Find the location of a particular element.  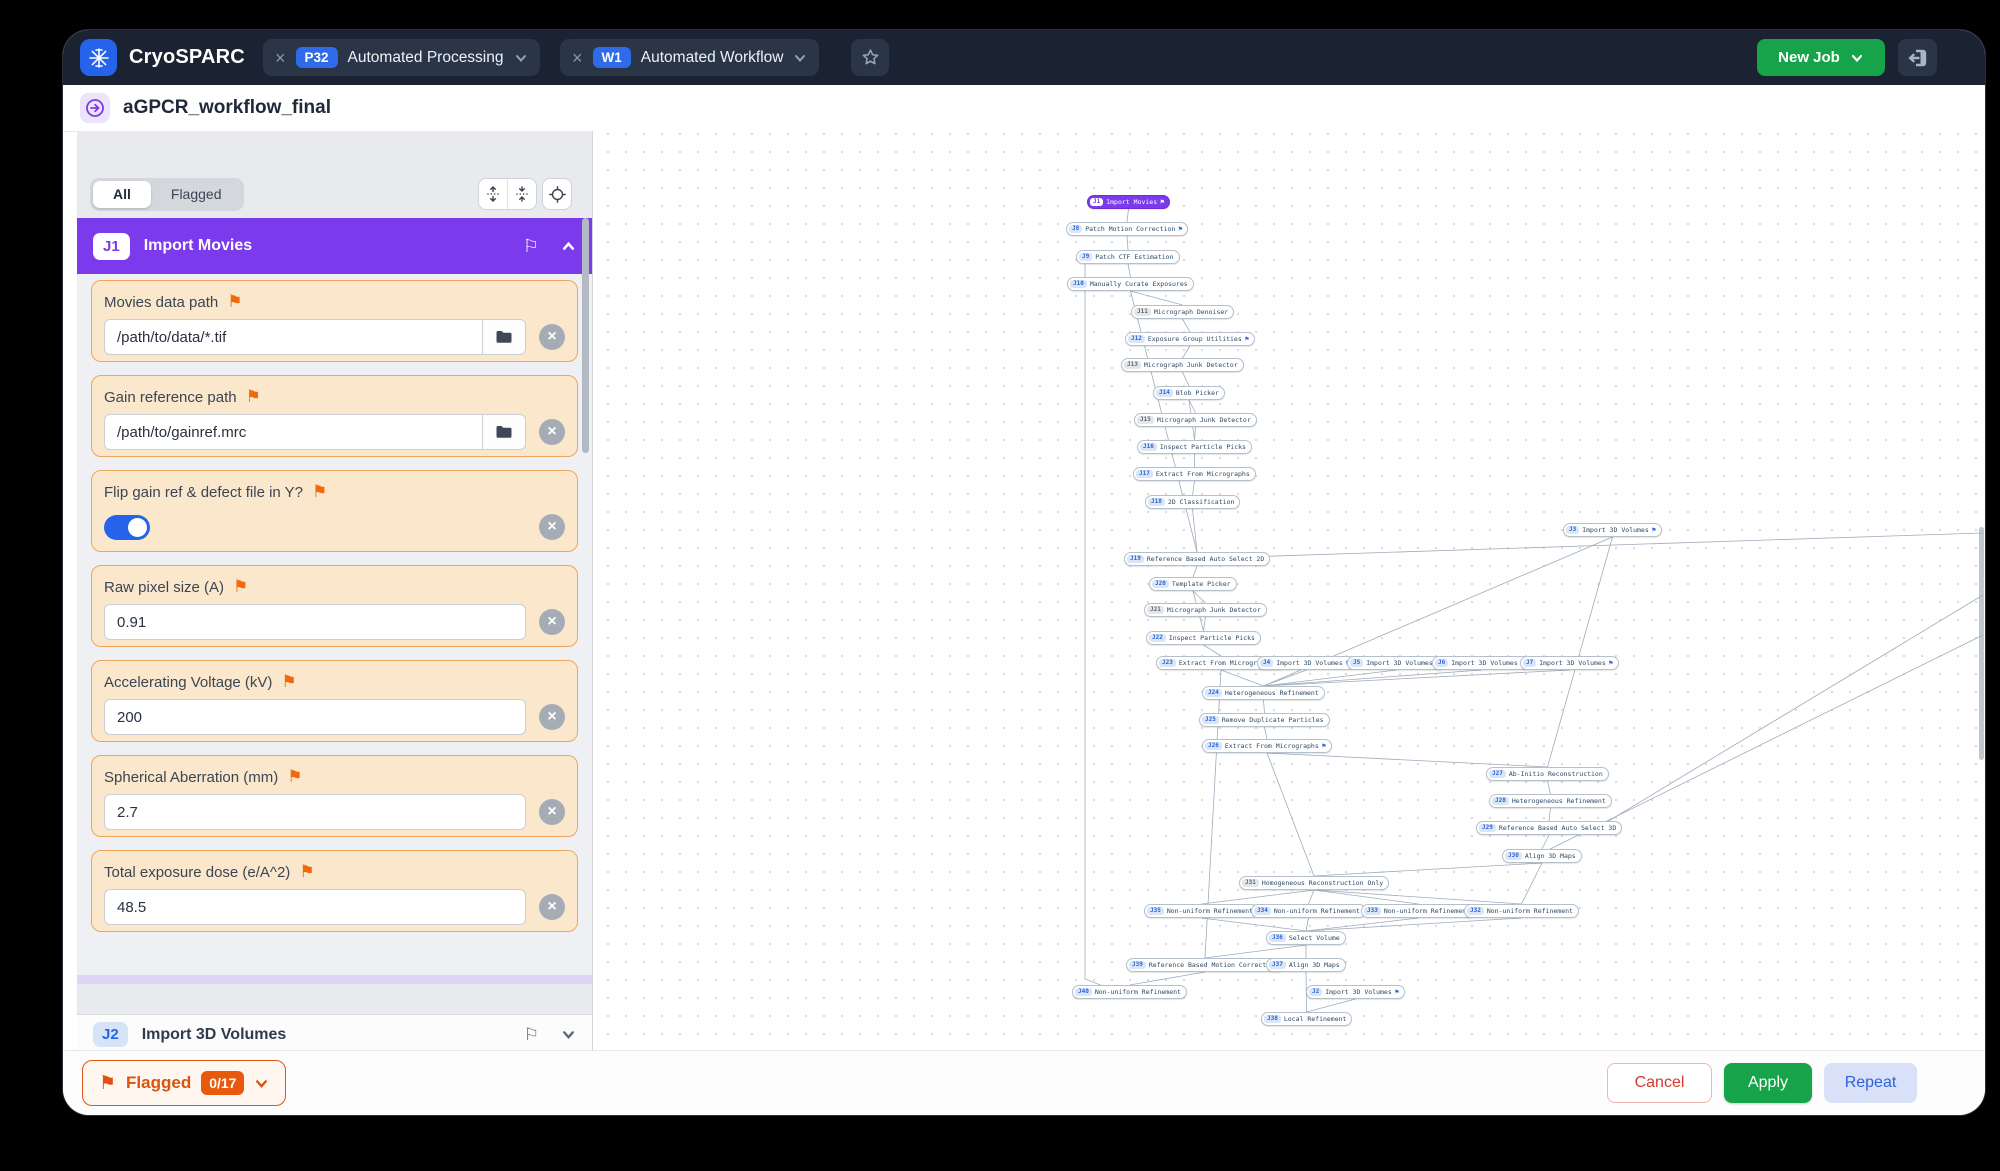

tab-workspace: × W1 Automated Workflow is located at coordinates (690, 57).